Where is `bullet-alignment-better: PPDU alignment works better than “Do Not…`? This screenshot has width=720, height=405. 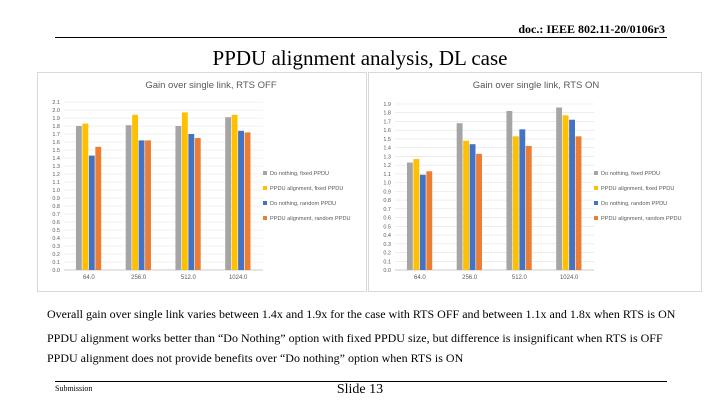
bullet-alignment-better: PPDU alignment works better than “Do Not… is located at coordinates (355, 338).